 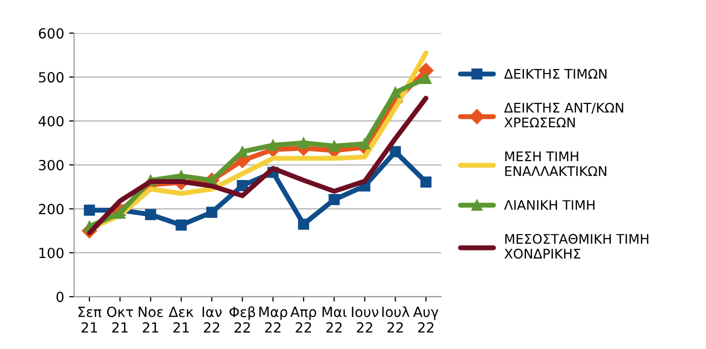 I want to click on y-tick-label: 600, so click(x=51, y=33).